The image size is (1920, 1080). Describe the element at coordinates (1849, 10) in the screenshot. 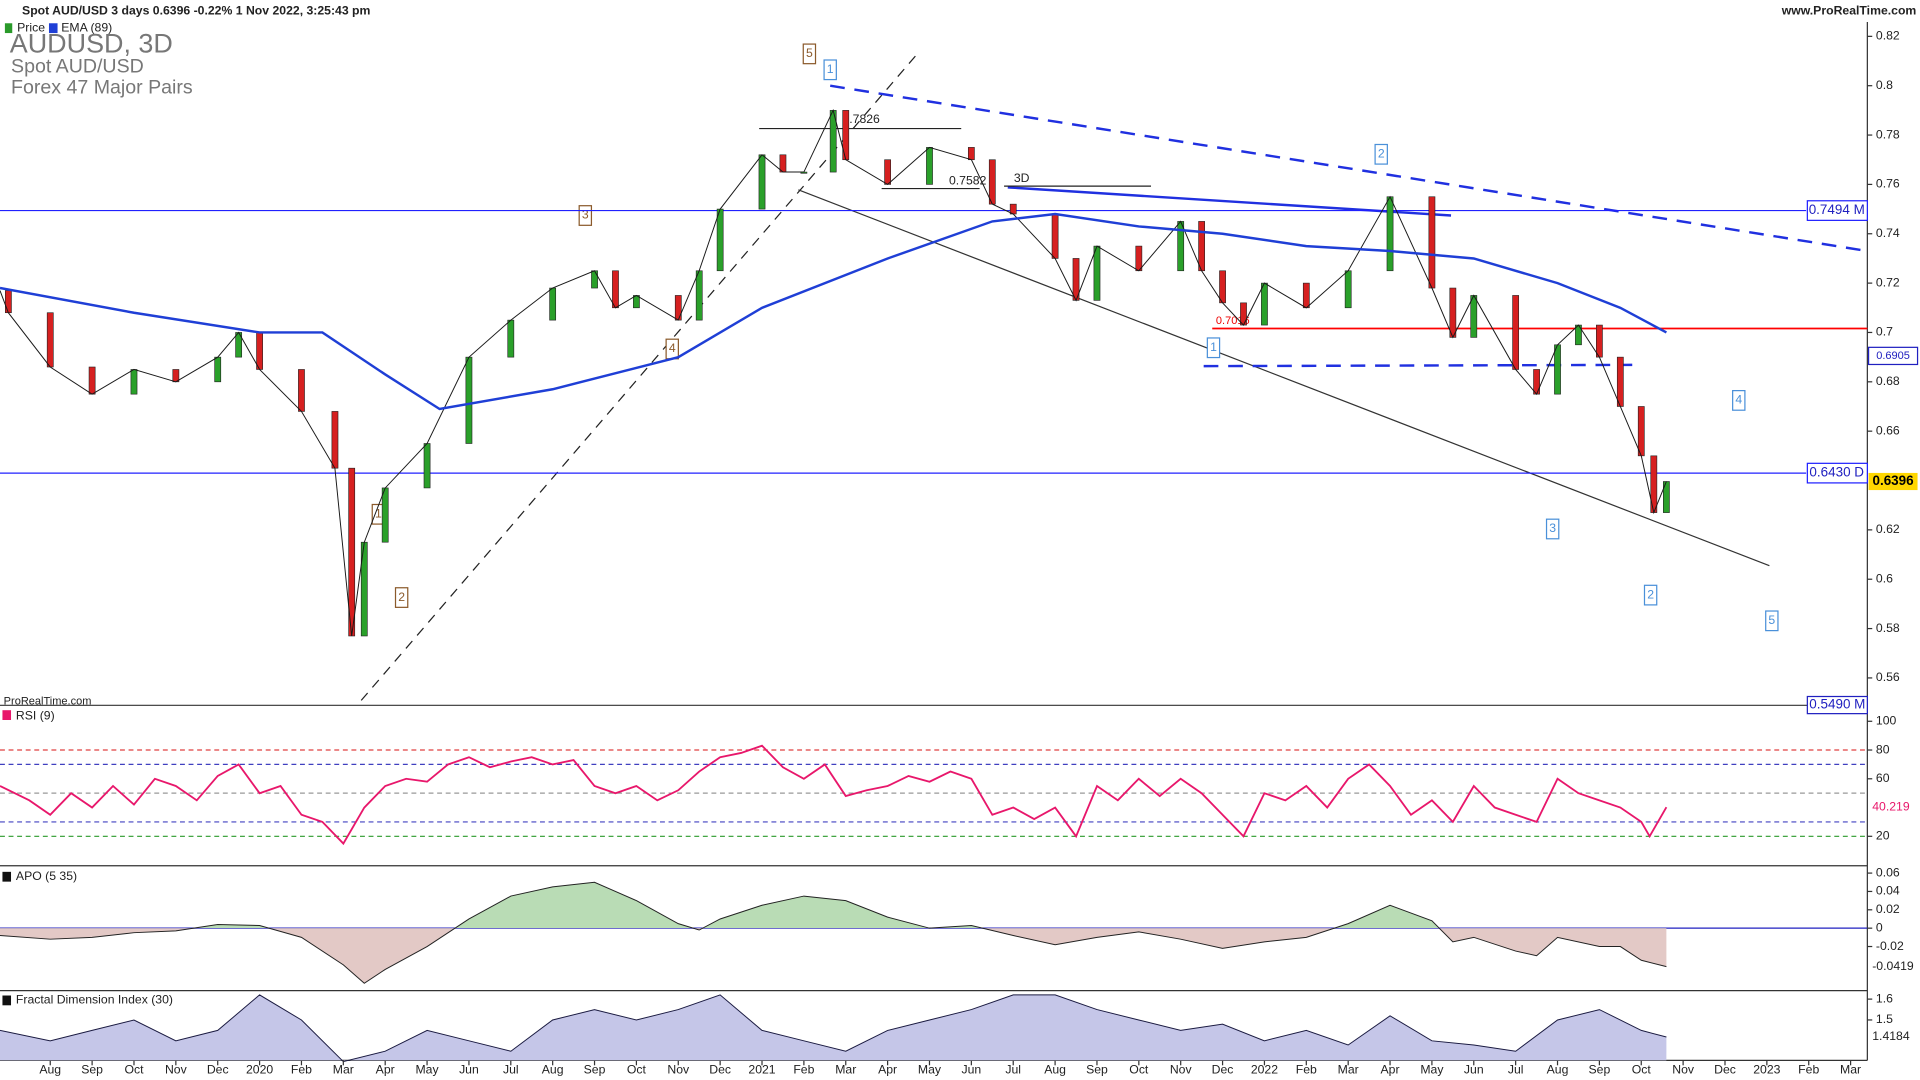

I see `site: www.ProRealTime.com` at that location.